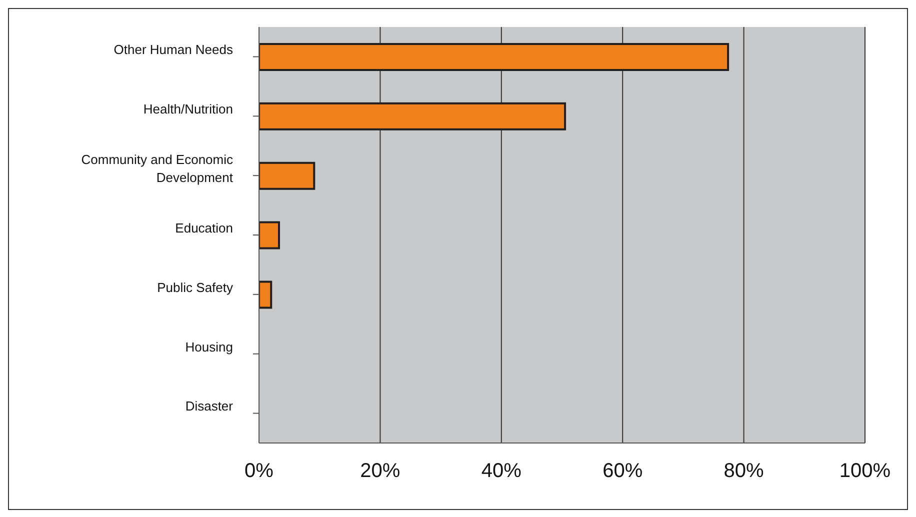  Describe the element at coordinates (195, 287) in the screenshot. I see `y-tick-label: Public Safety` at that location.